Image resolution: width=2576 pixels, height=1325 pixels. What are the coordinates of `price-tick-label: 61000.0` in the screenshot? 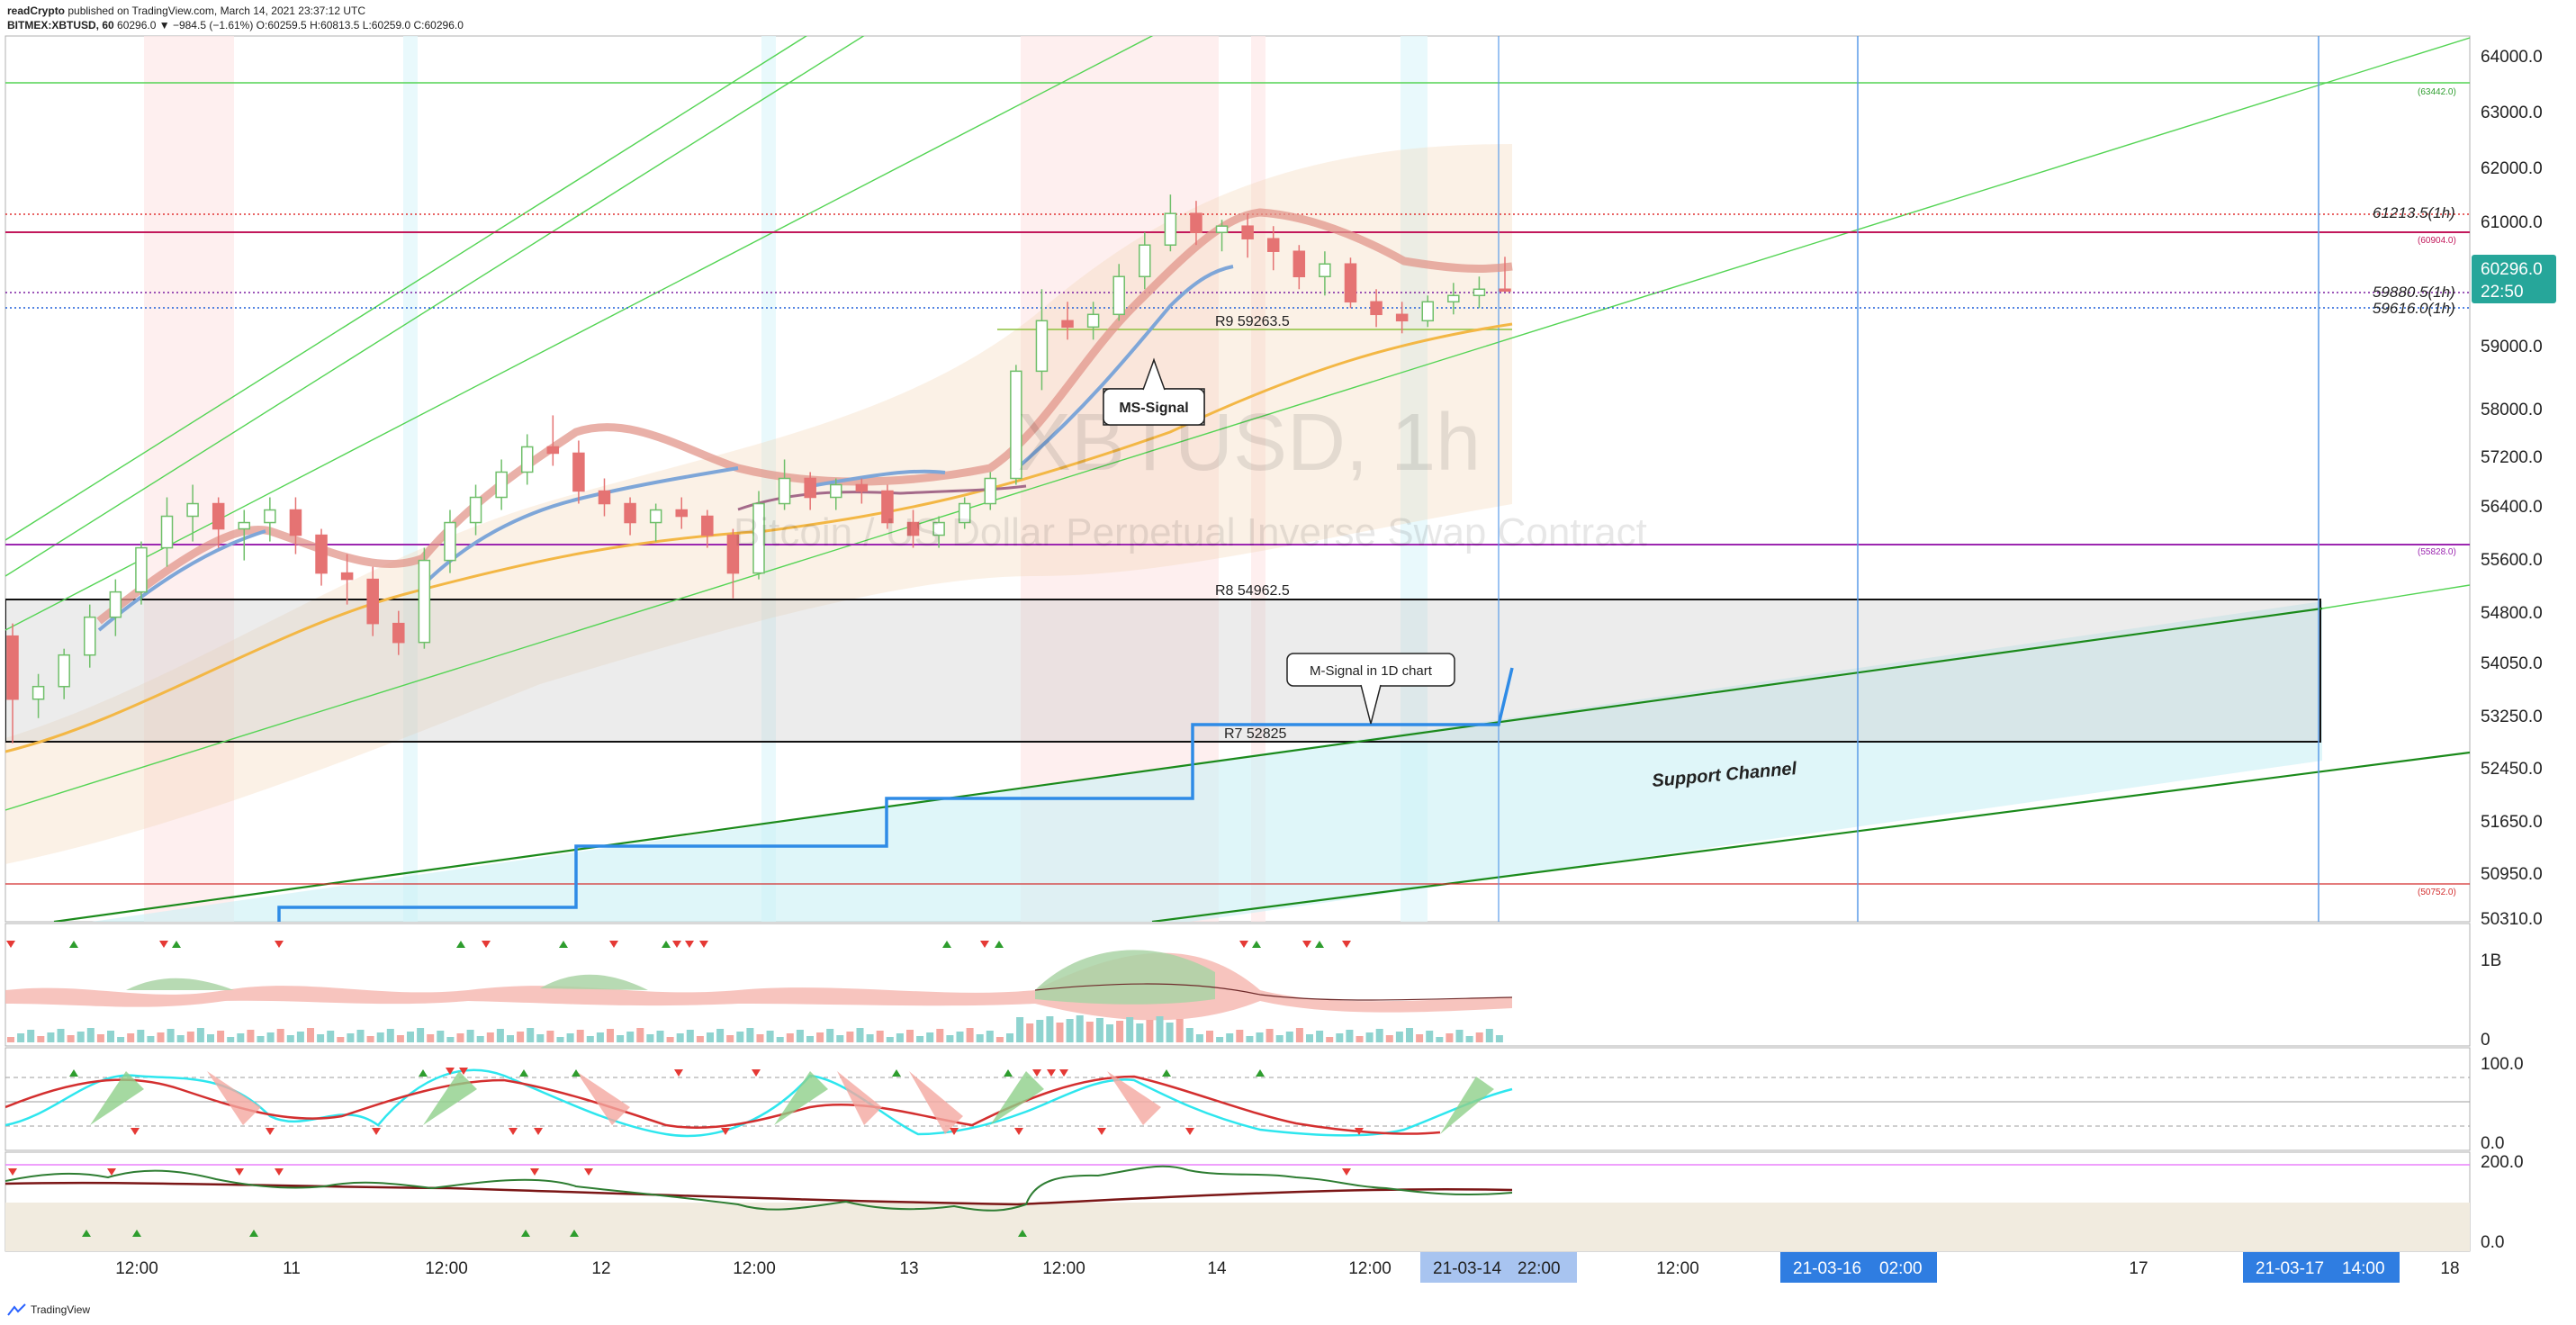 It's located at (2512, 222).